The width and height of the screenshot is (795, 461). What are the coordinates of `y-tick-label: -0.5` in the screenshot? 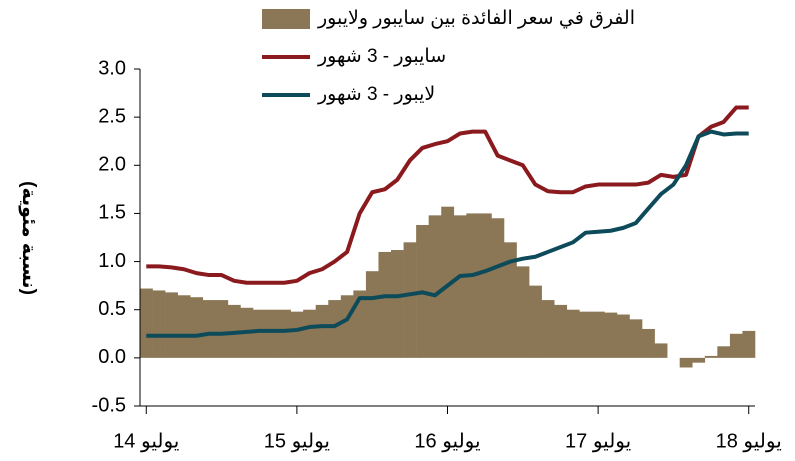 It's located at (109, 405).